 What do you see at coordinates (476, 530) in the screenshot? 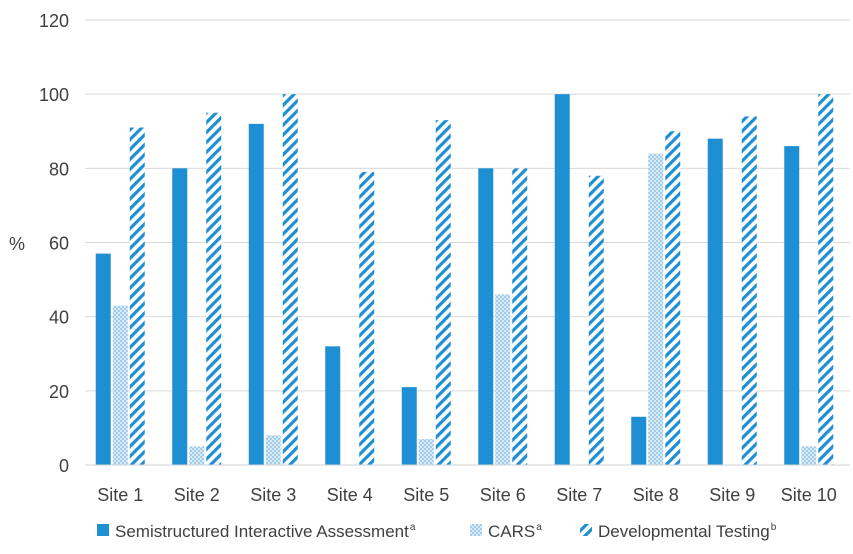
I see `legend-swatch-dots` at bounding box center [476, 530].